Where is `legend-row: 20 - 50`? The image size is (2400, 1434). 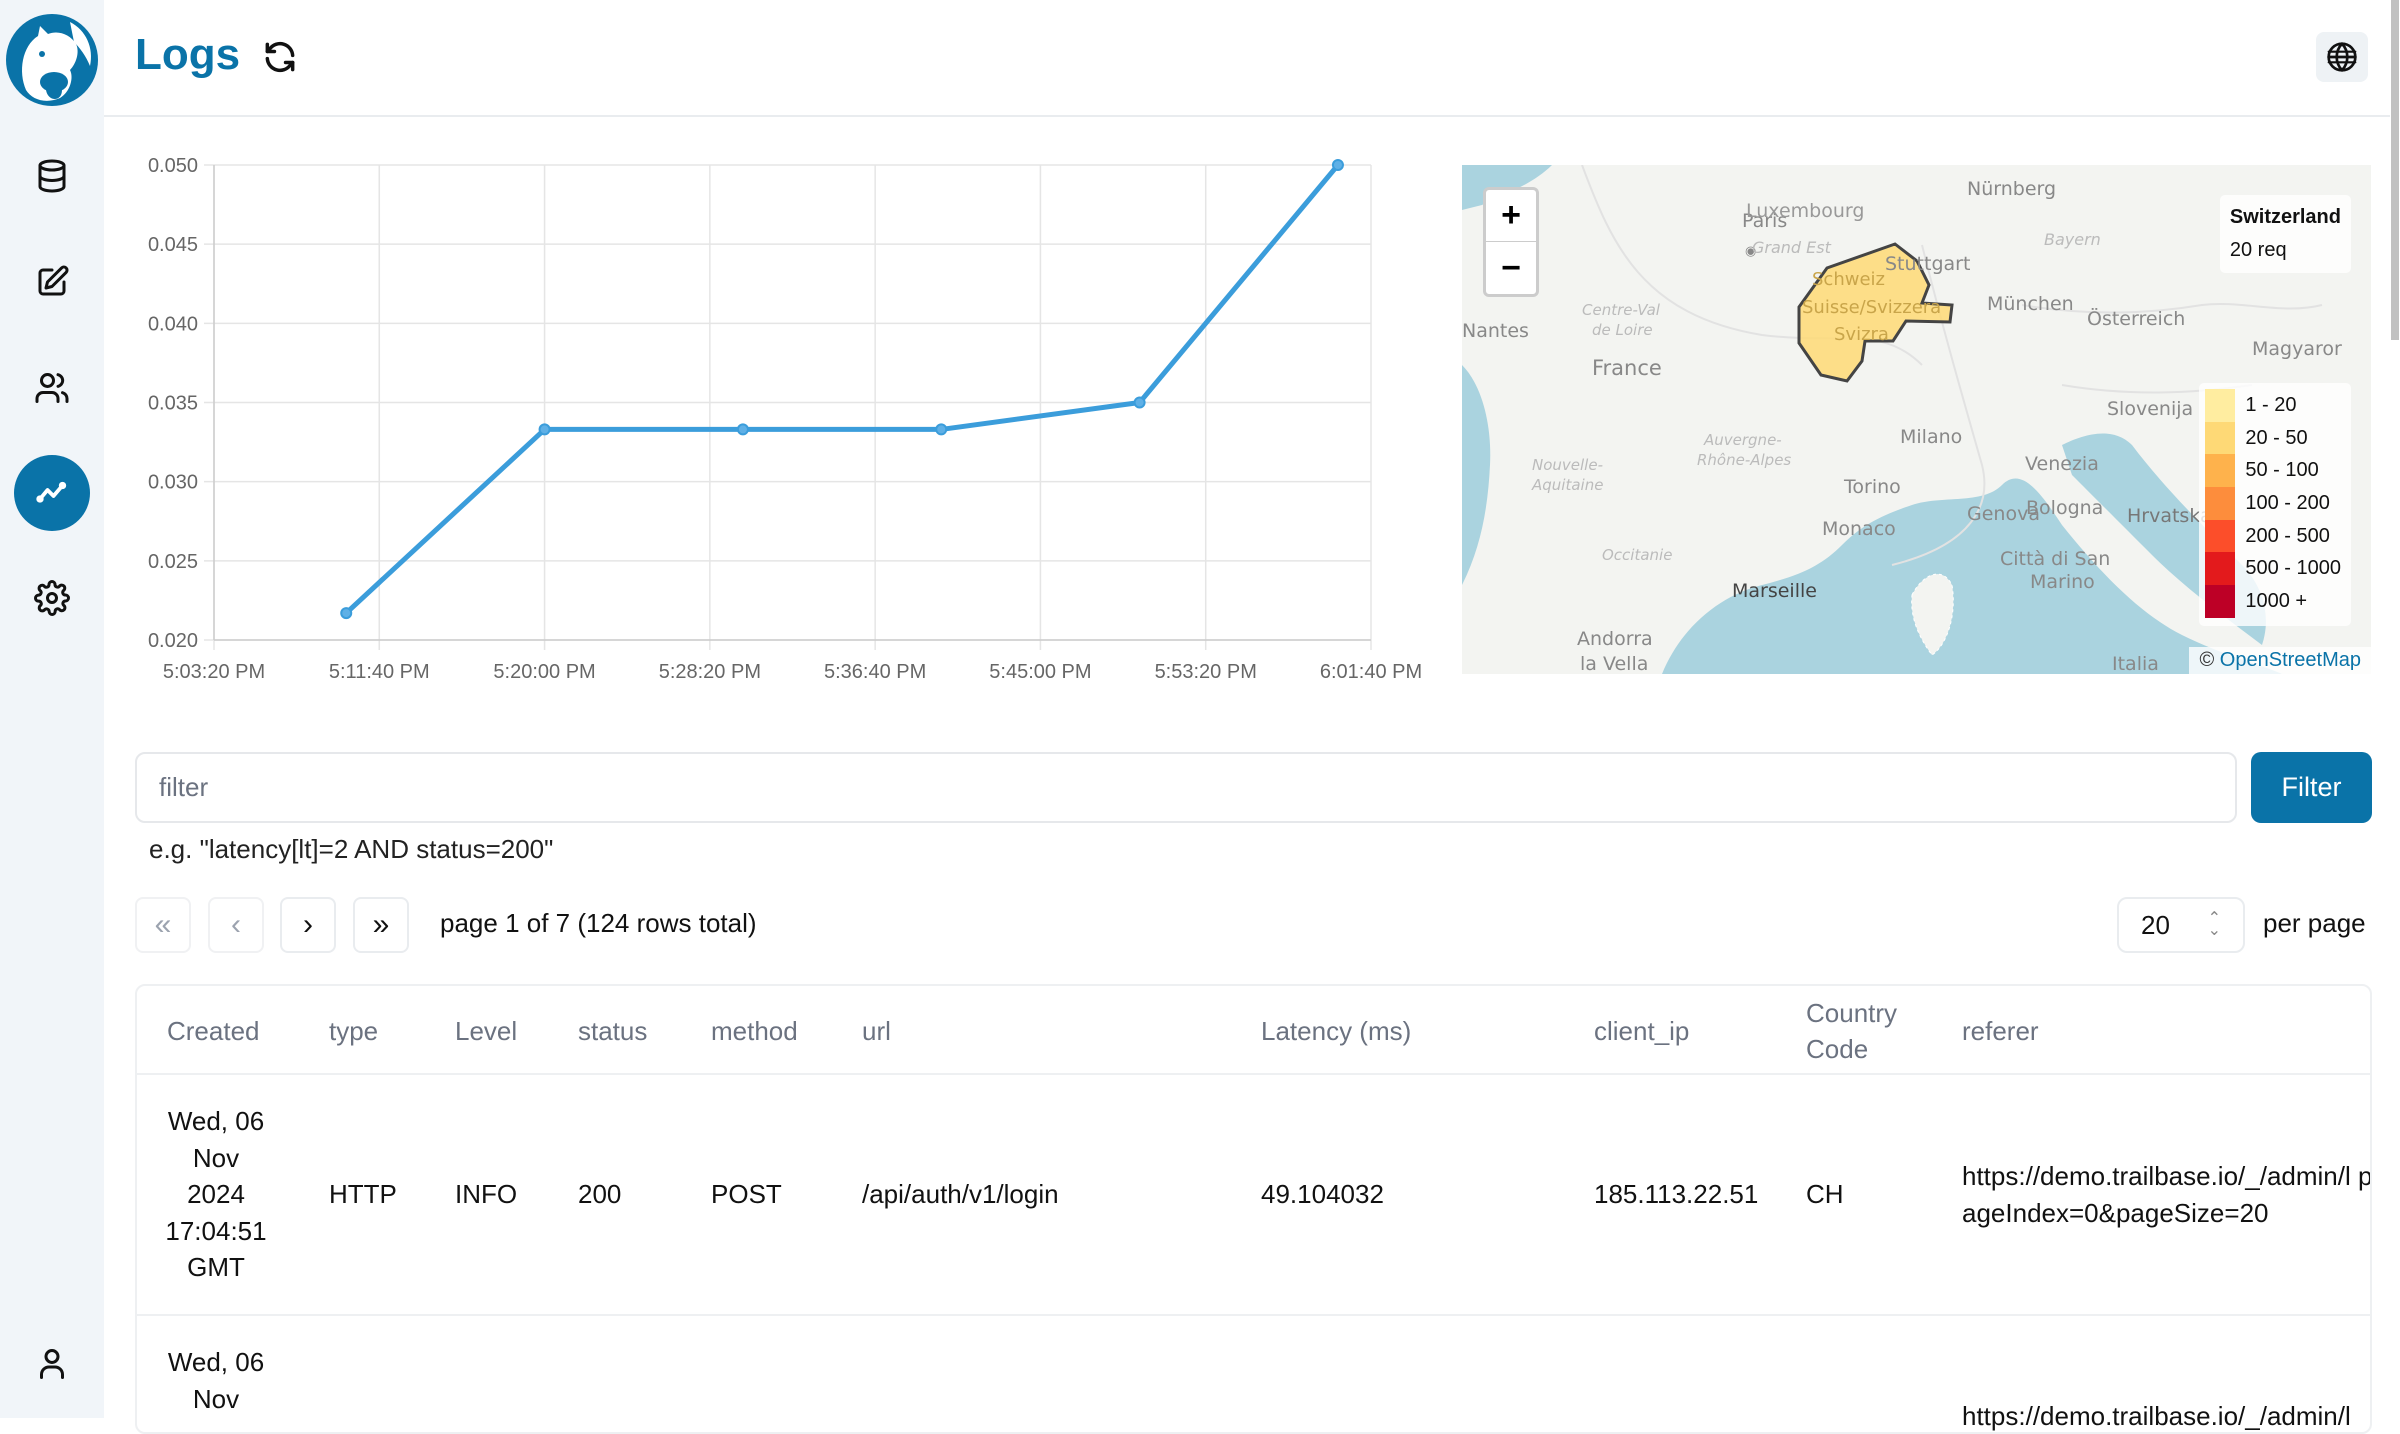 legend-row: 20 - 50 is located at coordinates (2273, 438).